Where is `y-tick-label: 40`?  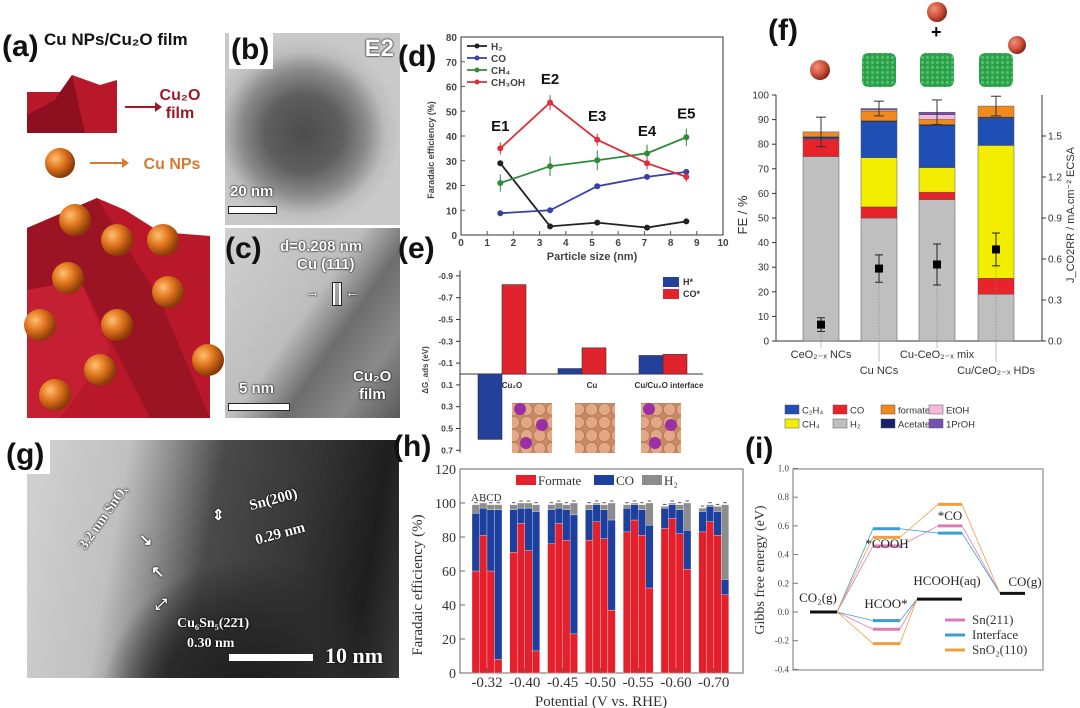
y-tick-label: 40 is located at coordinates (452, 137).